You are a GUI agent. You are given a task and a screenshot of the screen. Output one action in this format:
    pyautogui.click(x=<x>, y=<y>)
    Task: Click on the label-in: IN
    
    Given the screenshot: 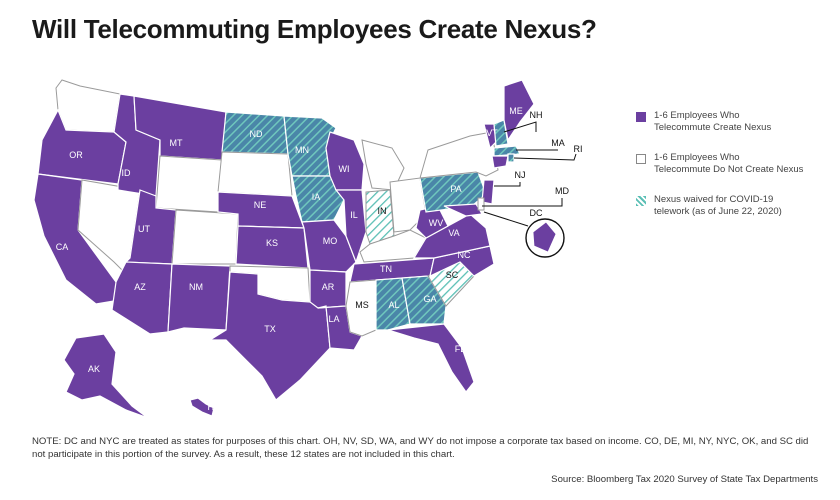 What is the action you would take?
    pyautogui.click(x=382, y=211)
    